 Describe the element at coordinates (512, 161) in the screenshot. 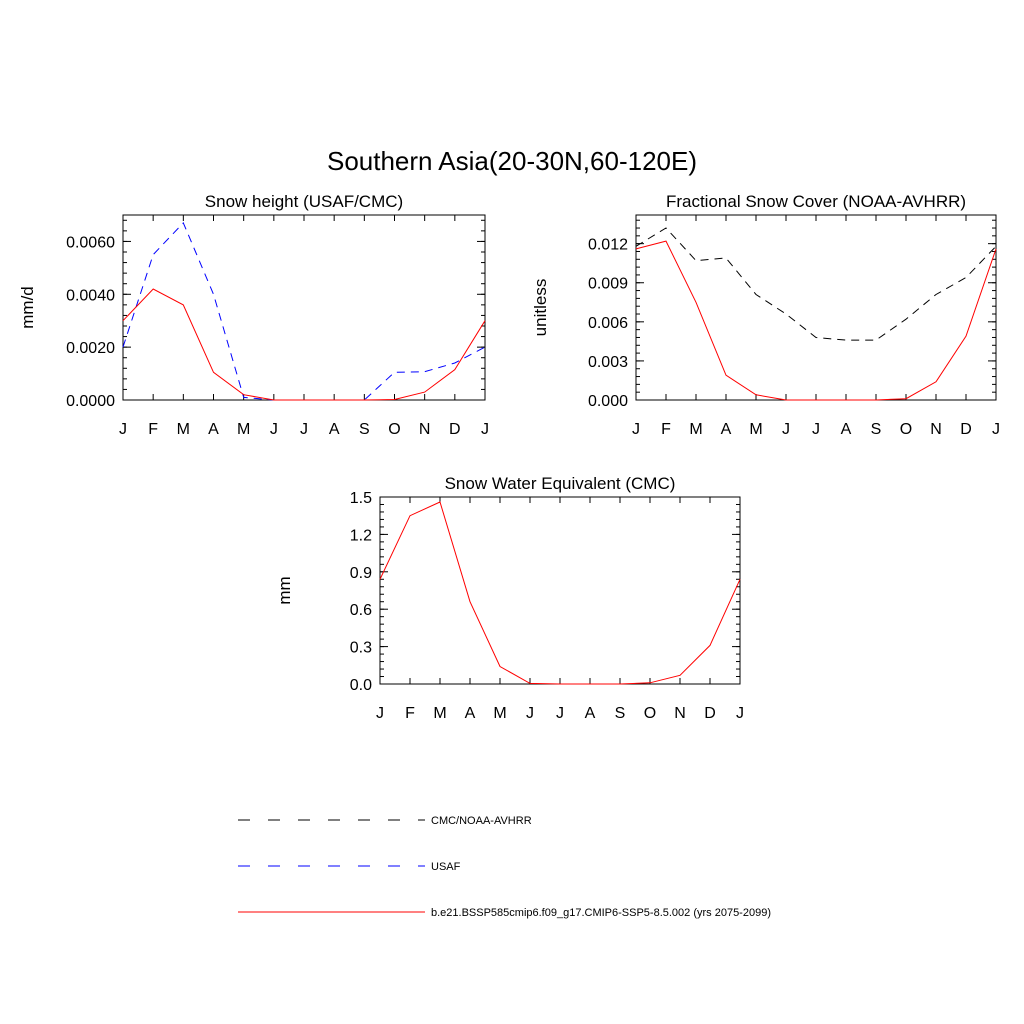

I see `figure-title: Southern Asia(20-30N,60-120E)` at that location.